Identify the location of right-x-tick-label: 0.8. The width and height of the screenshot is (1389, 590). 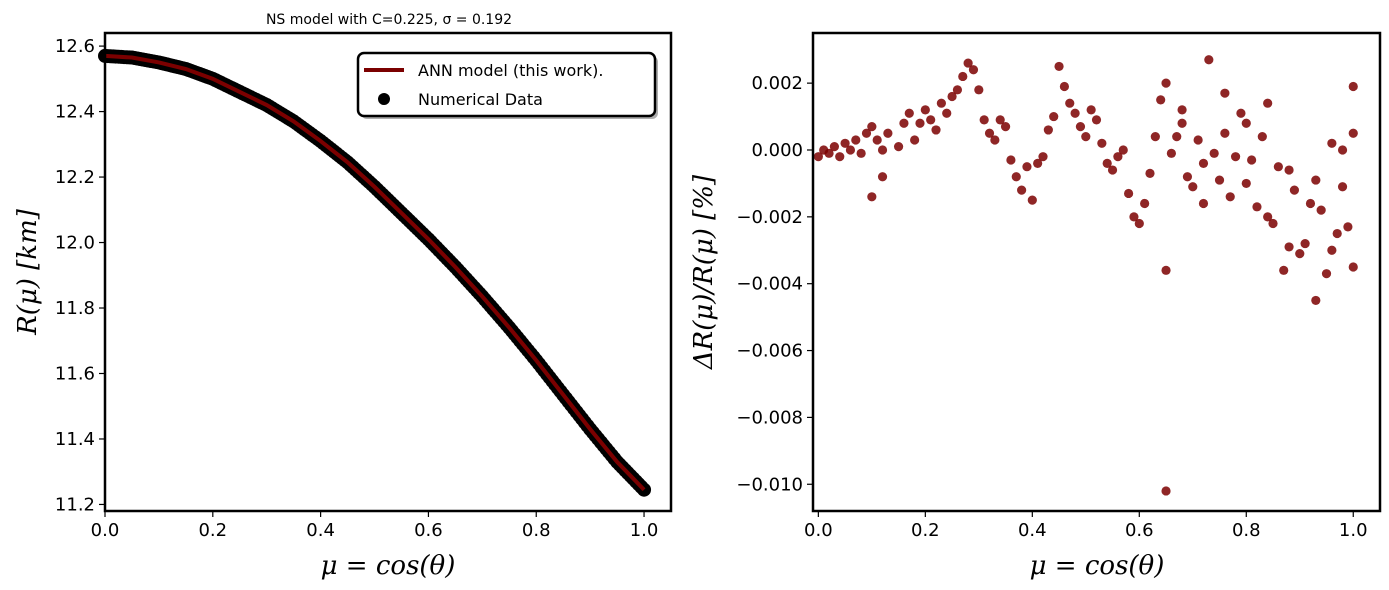
(1246, 530).